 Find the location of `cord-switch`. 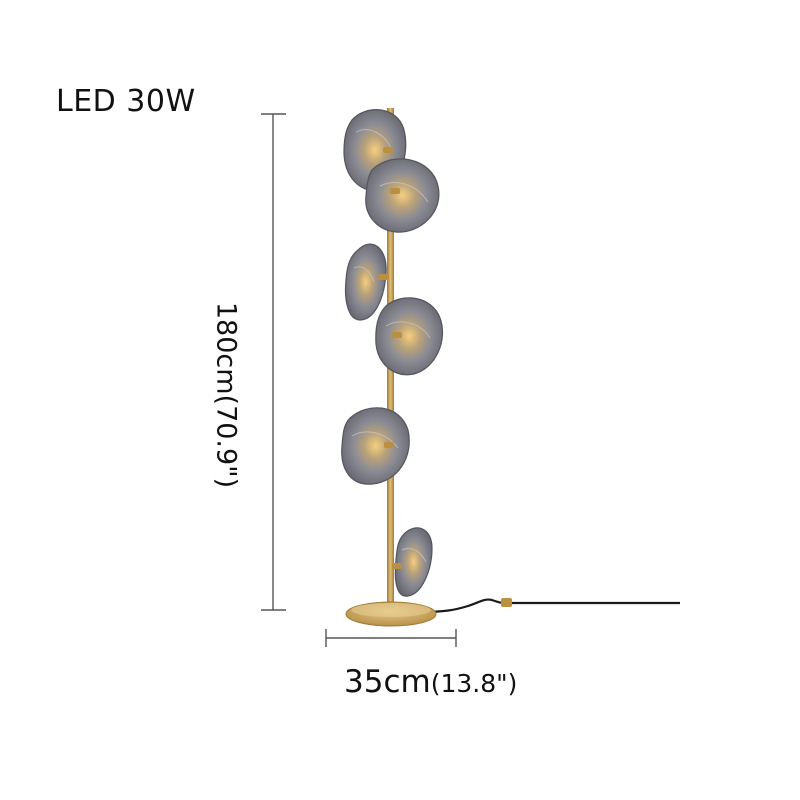

cord-switch is located at coordinates (506, 602).